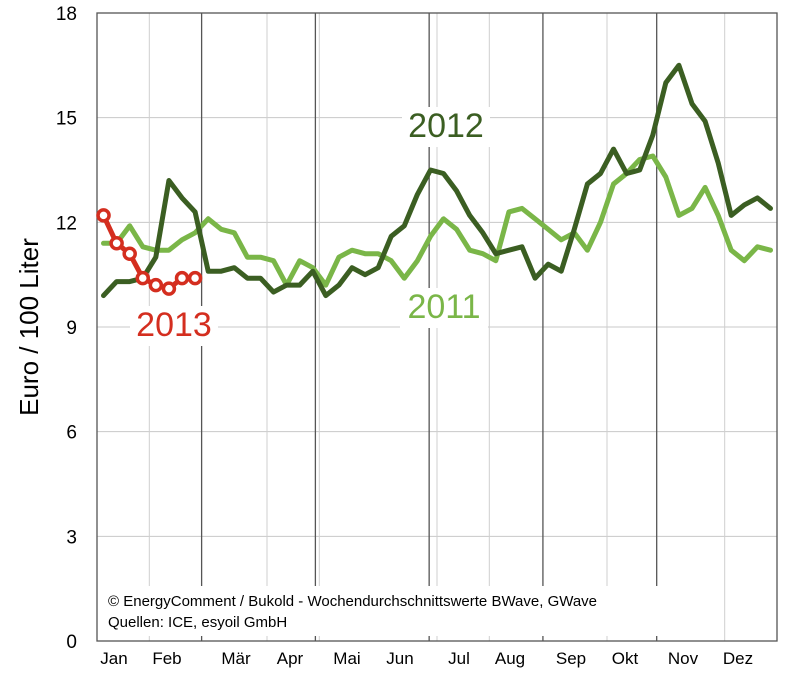  What do you see at coordinates (66, 14) in the screenshot?
I see `y-tick-label: 18` at bounding box center [66, 14].